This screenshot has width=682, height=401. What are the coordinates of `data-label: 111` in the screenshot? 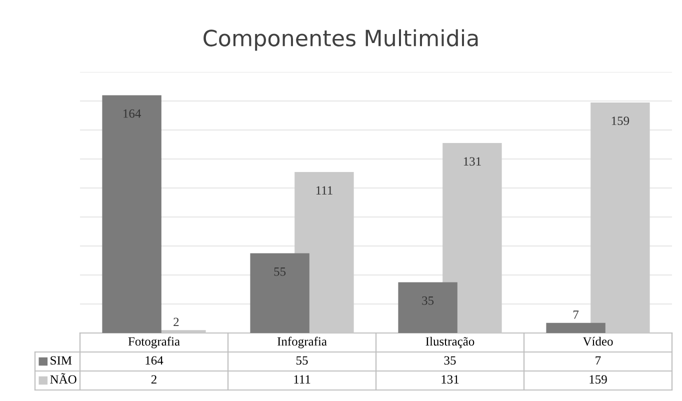 It's located at (324, 190).